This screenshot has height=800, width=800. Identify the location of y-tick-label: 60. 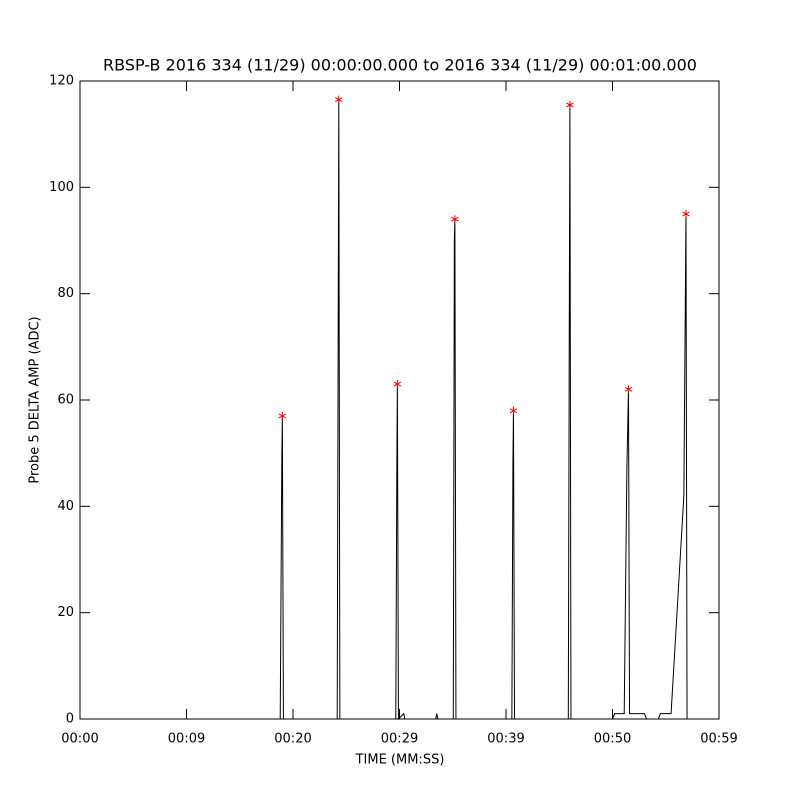
(65, 400).